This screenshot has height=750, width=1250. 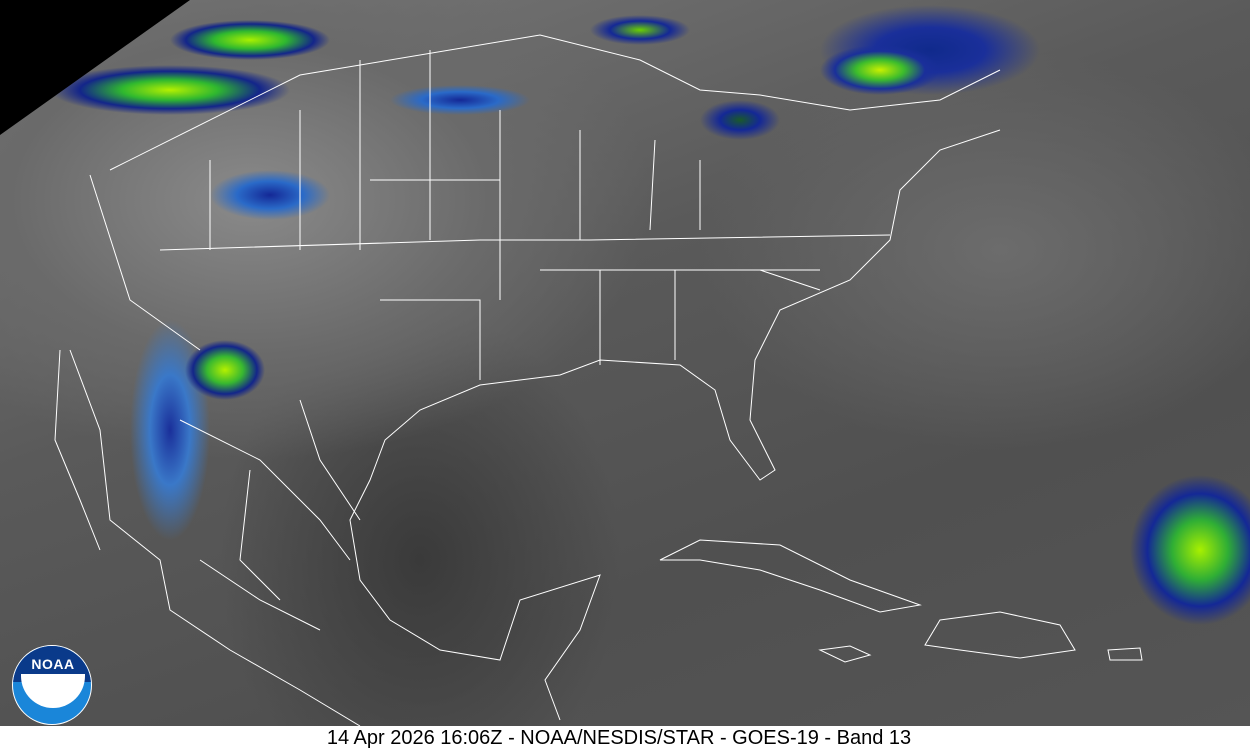 What do you see at coordinates (270, 515) in the screenshot?
I see `mexico-states` at bounding box center [270, 515].